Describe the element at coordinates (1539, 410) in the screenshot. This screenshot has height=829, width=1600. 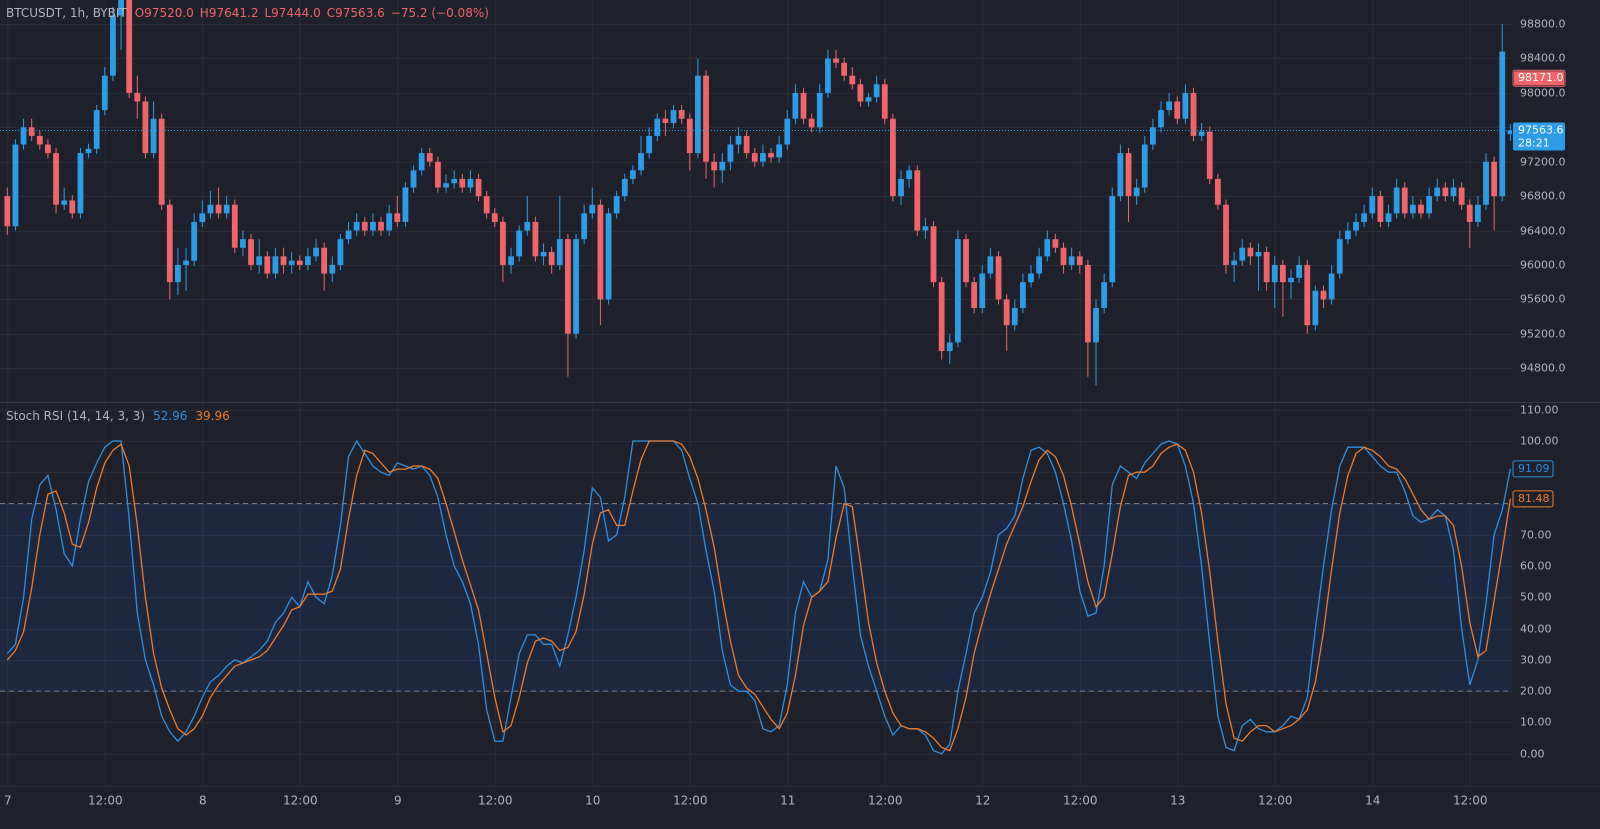
I see `y-tick-label: 110.00` at that location.